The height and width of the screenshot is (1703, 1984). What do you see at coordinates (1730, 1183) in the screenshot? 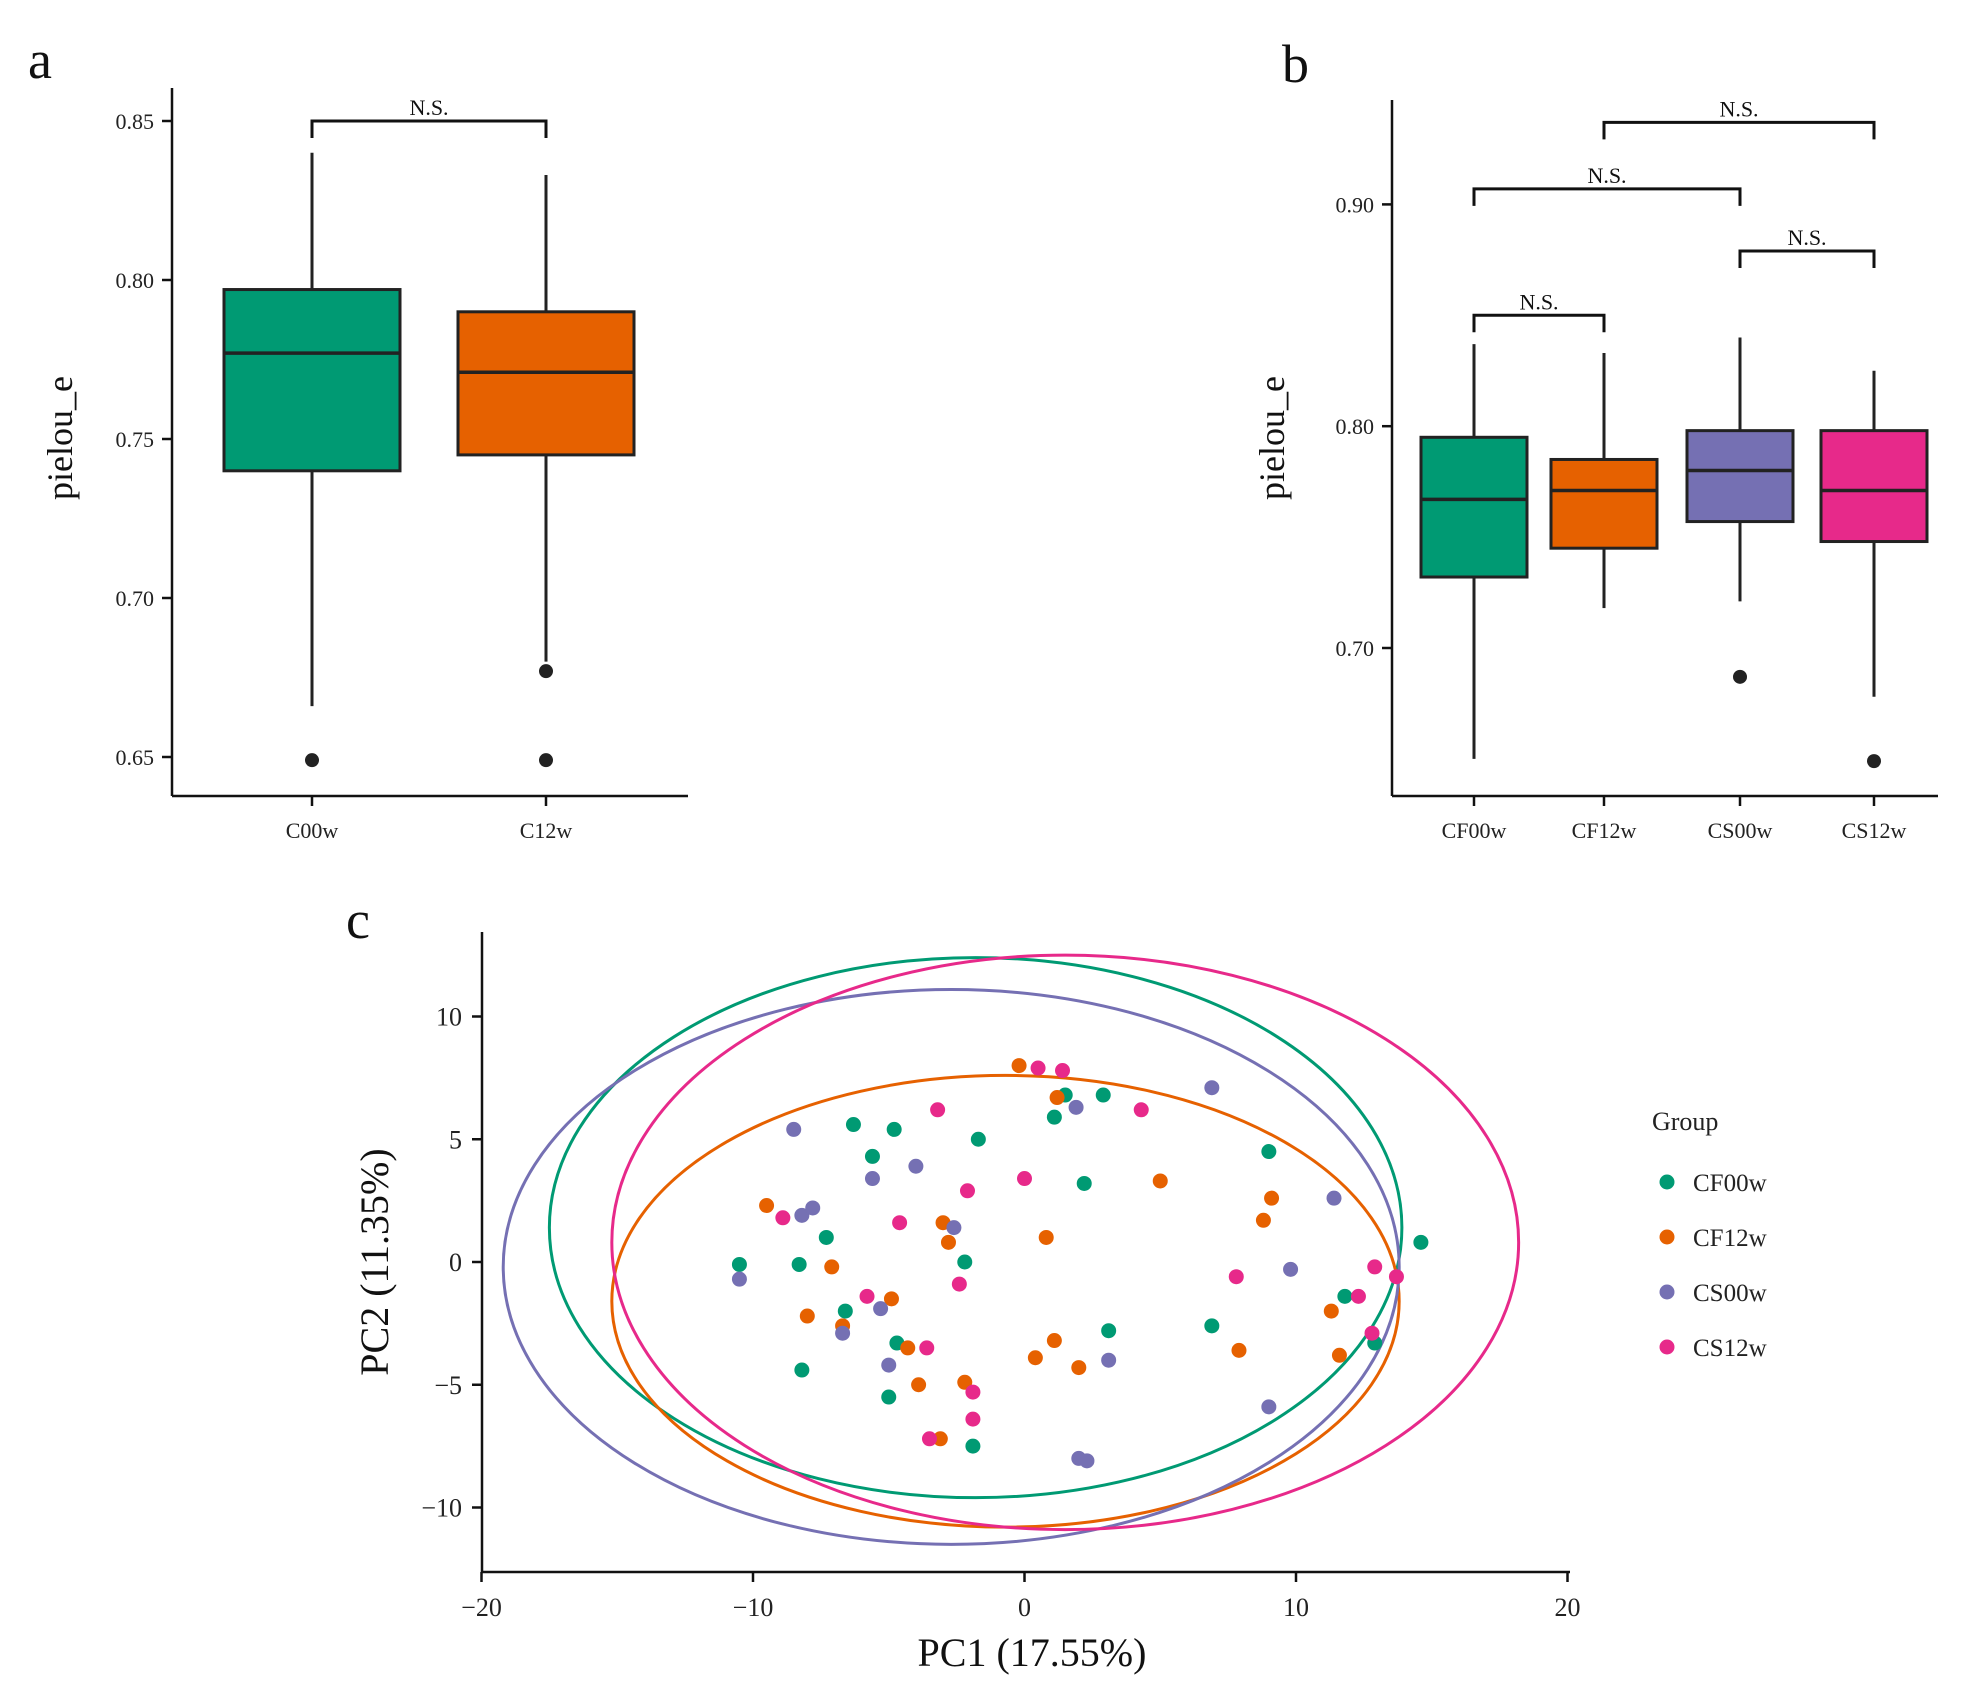
I see `legend-label: CF00w` at bounding box center [1730, 1183].